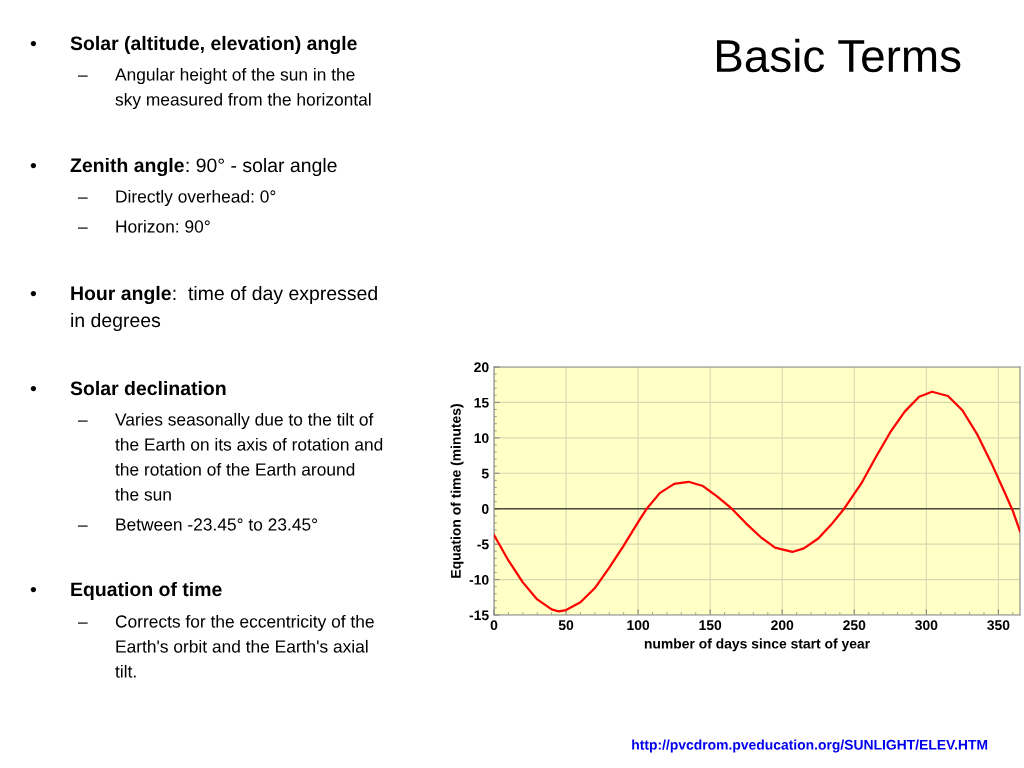  I want to click on text: Solar declination, so click(148, 388).